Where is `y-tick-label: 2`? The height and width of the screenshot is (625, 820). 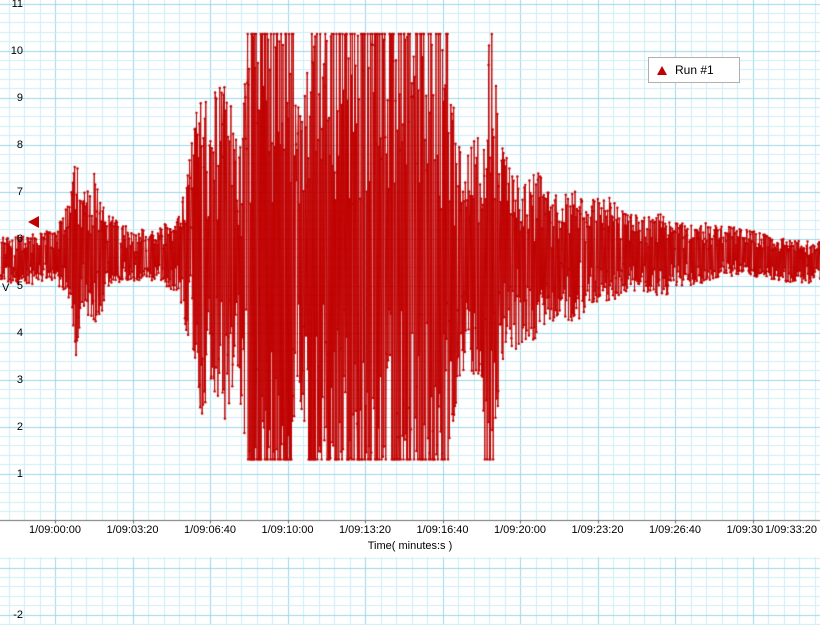 y-tick-label: 2 is located at coordinates (19, 426).